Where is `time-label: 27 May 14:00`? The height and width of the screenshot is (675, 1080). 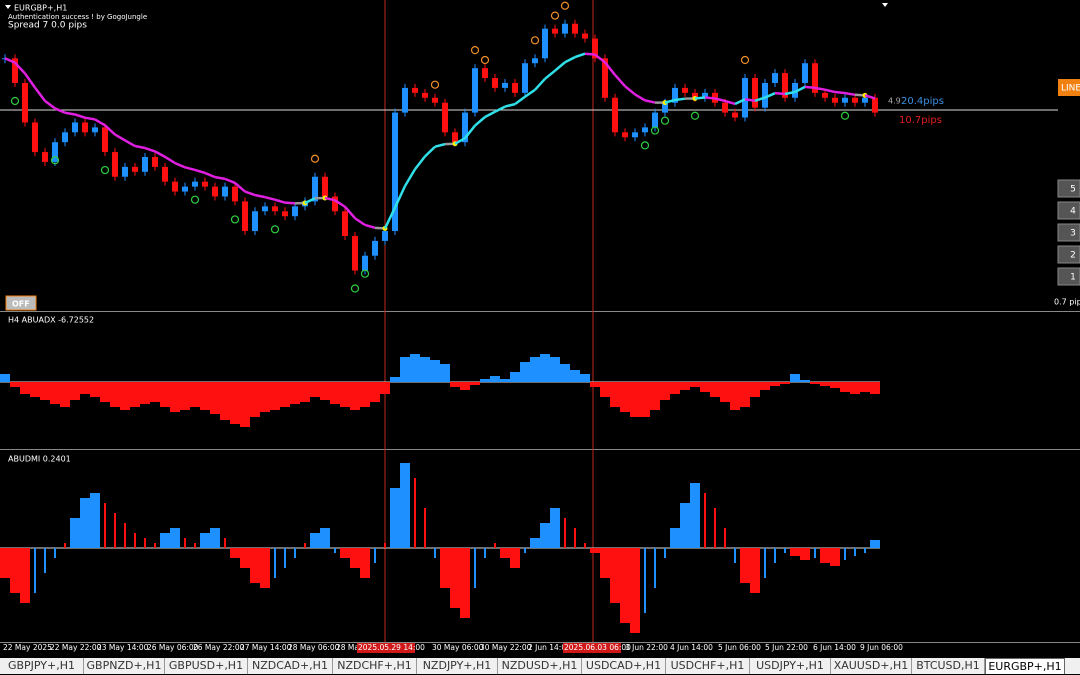
time-label: 27 May 14:00 is located at coordinates (266, 647).